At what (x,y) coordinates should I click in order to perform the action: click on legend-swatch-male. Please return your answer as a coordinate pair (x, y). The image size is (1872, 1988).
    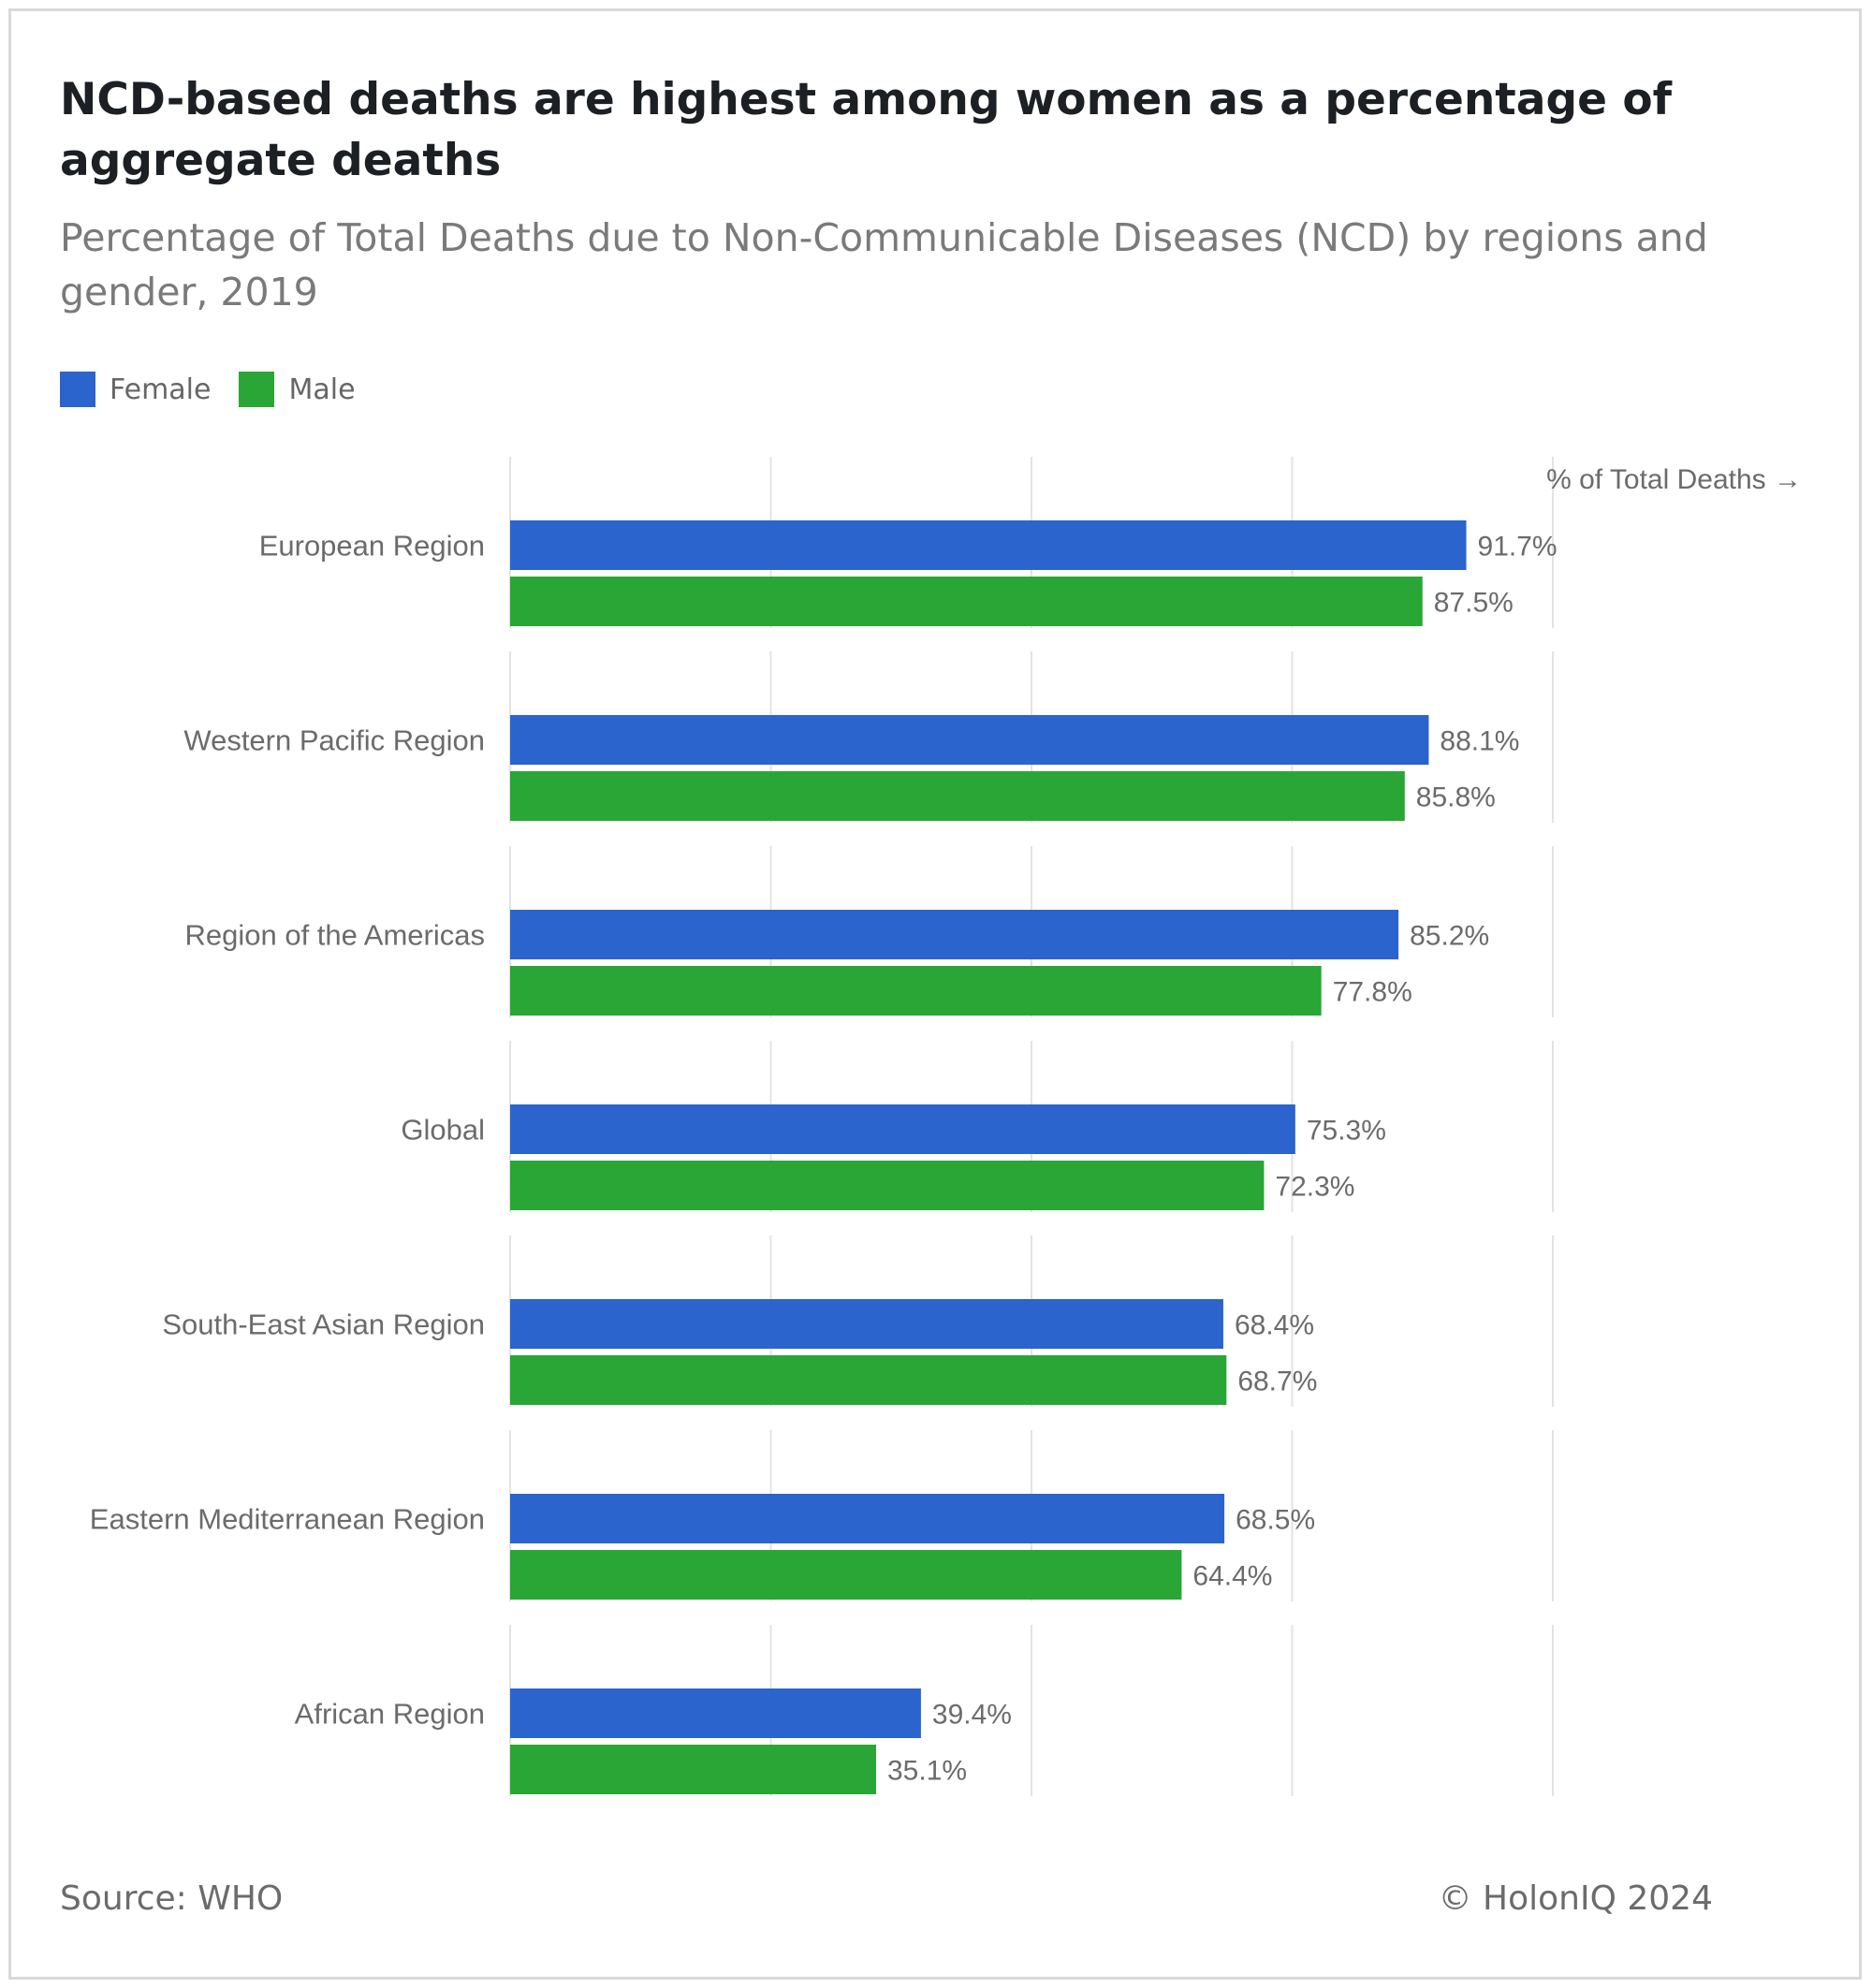
    Looking at the image, I should click on (257, 389).